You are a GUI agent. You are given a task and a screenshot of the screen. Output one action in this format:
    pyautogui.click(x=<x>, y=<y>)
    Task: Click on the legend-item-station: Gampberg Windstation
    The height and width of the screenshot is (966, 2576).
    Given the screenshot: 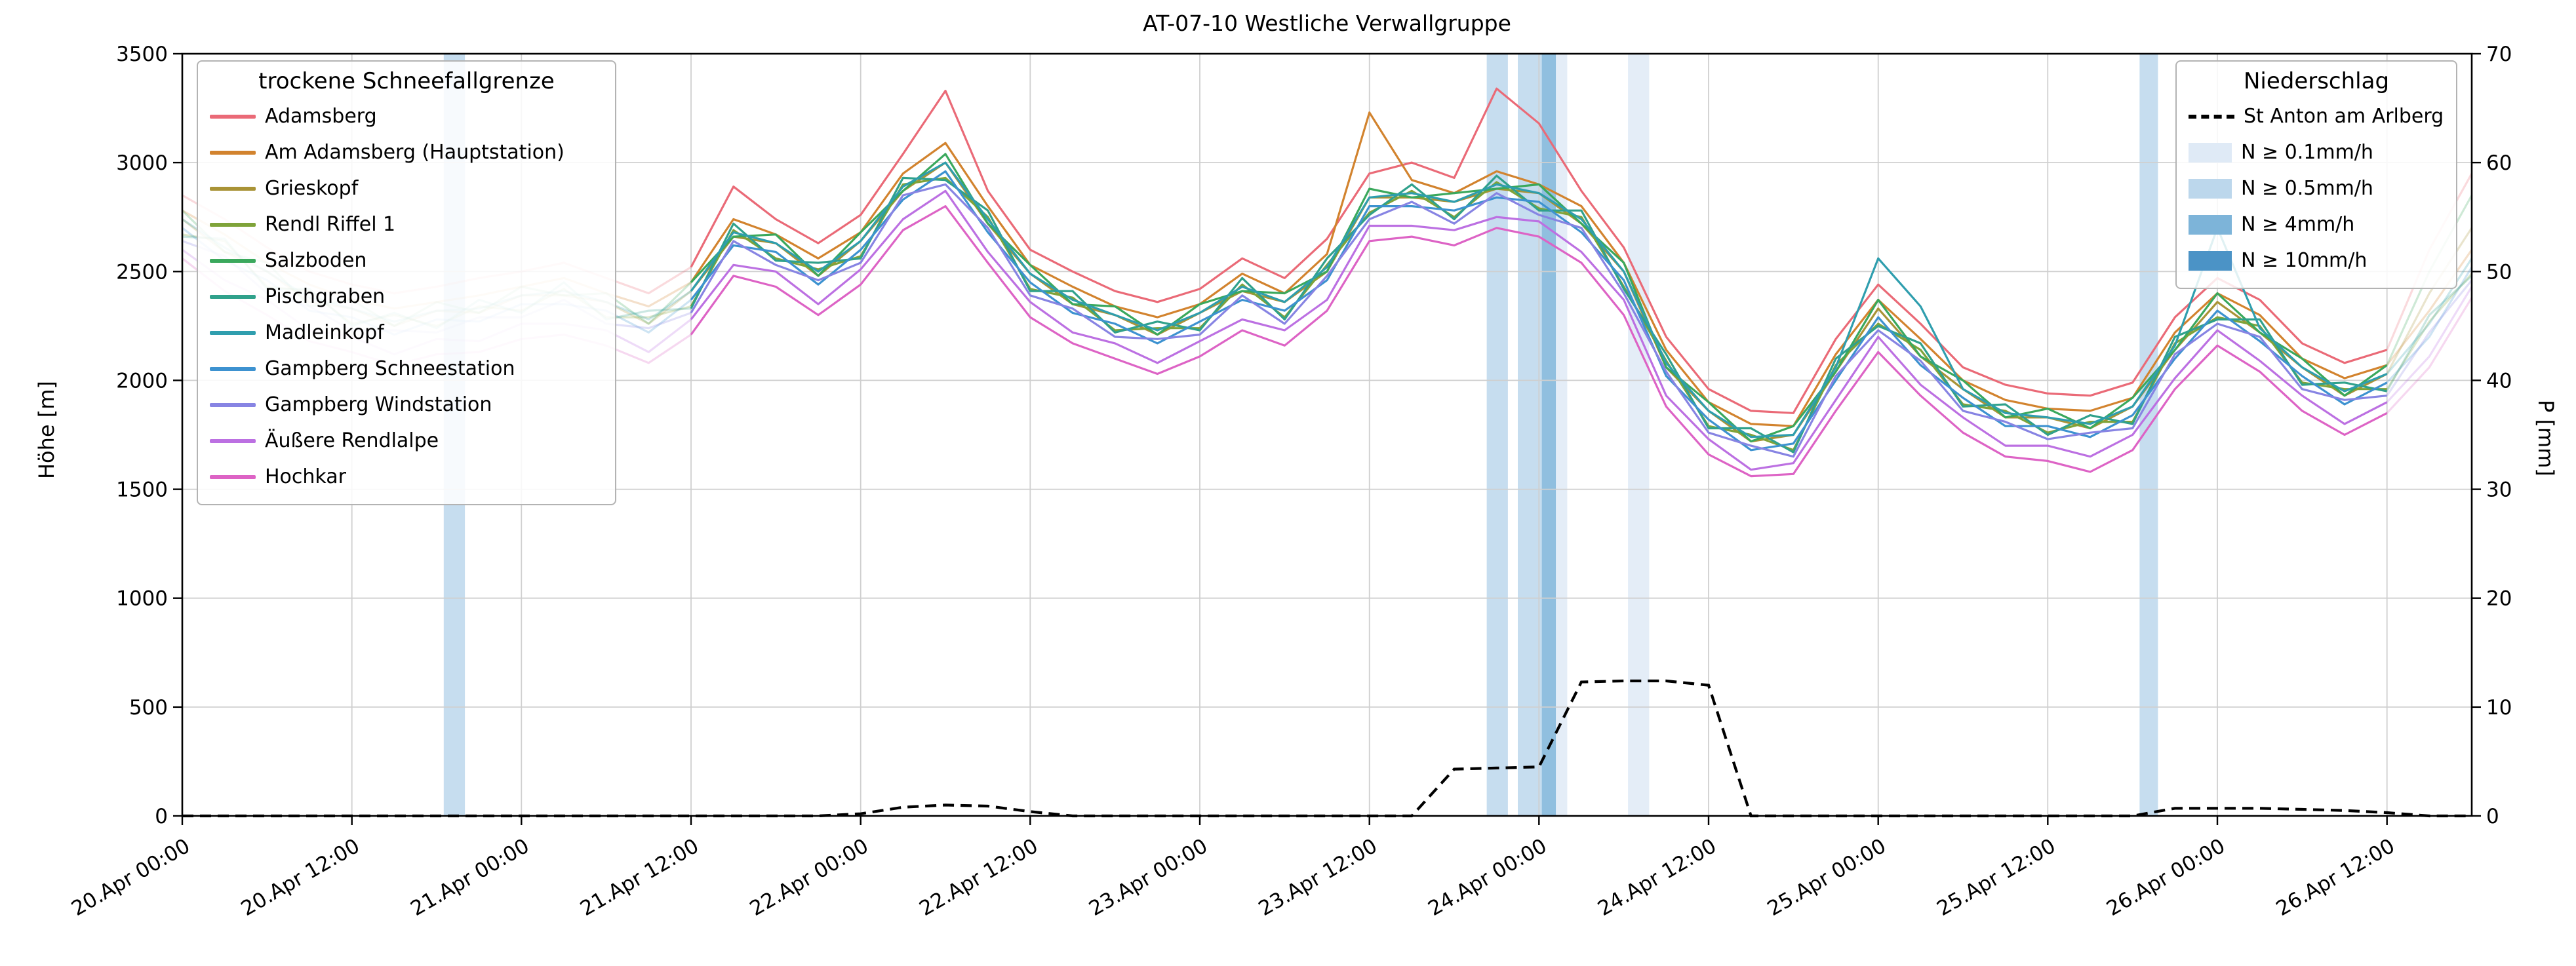 What is the action you would take?
    pyautogui.click(x=406, y=405)
    